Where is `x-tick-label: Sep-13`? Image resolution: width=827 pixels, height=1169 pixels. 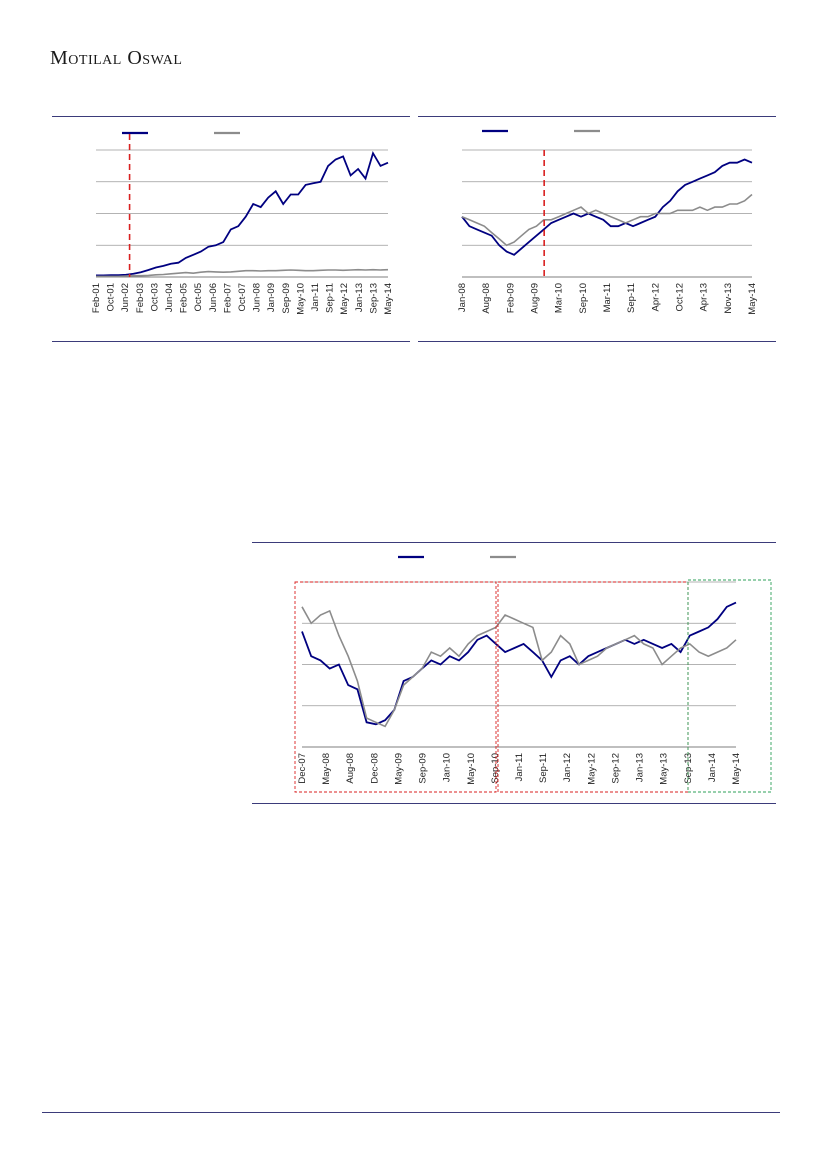 x-tick-label: Sep-13 is located at coordinates (373, 298).